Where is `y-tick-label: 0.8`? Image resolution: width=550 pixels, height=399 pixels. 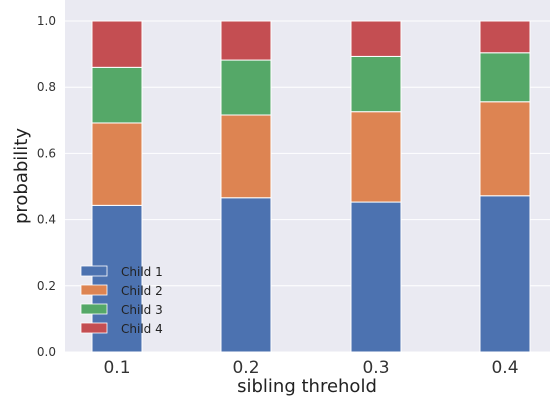 y-tick-label: 0.8 is located at coordinates (46, 87).